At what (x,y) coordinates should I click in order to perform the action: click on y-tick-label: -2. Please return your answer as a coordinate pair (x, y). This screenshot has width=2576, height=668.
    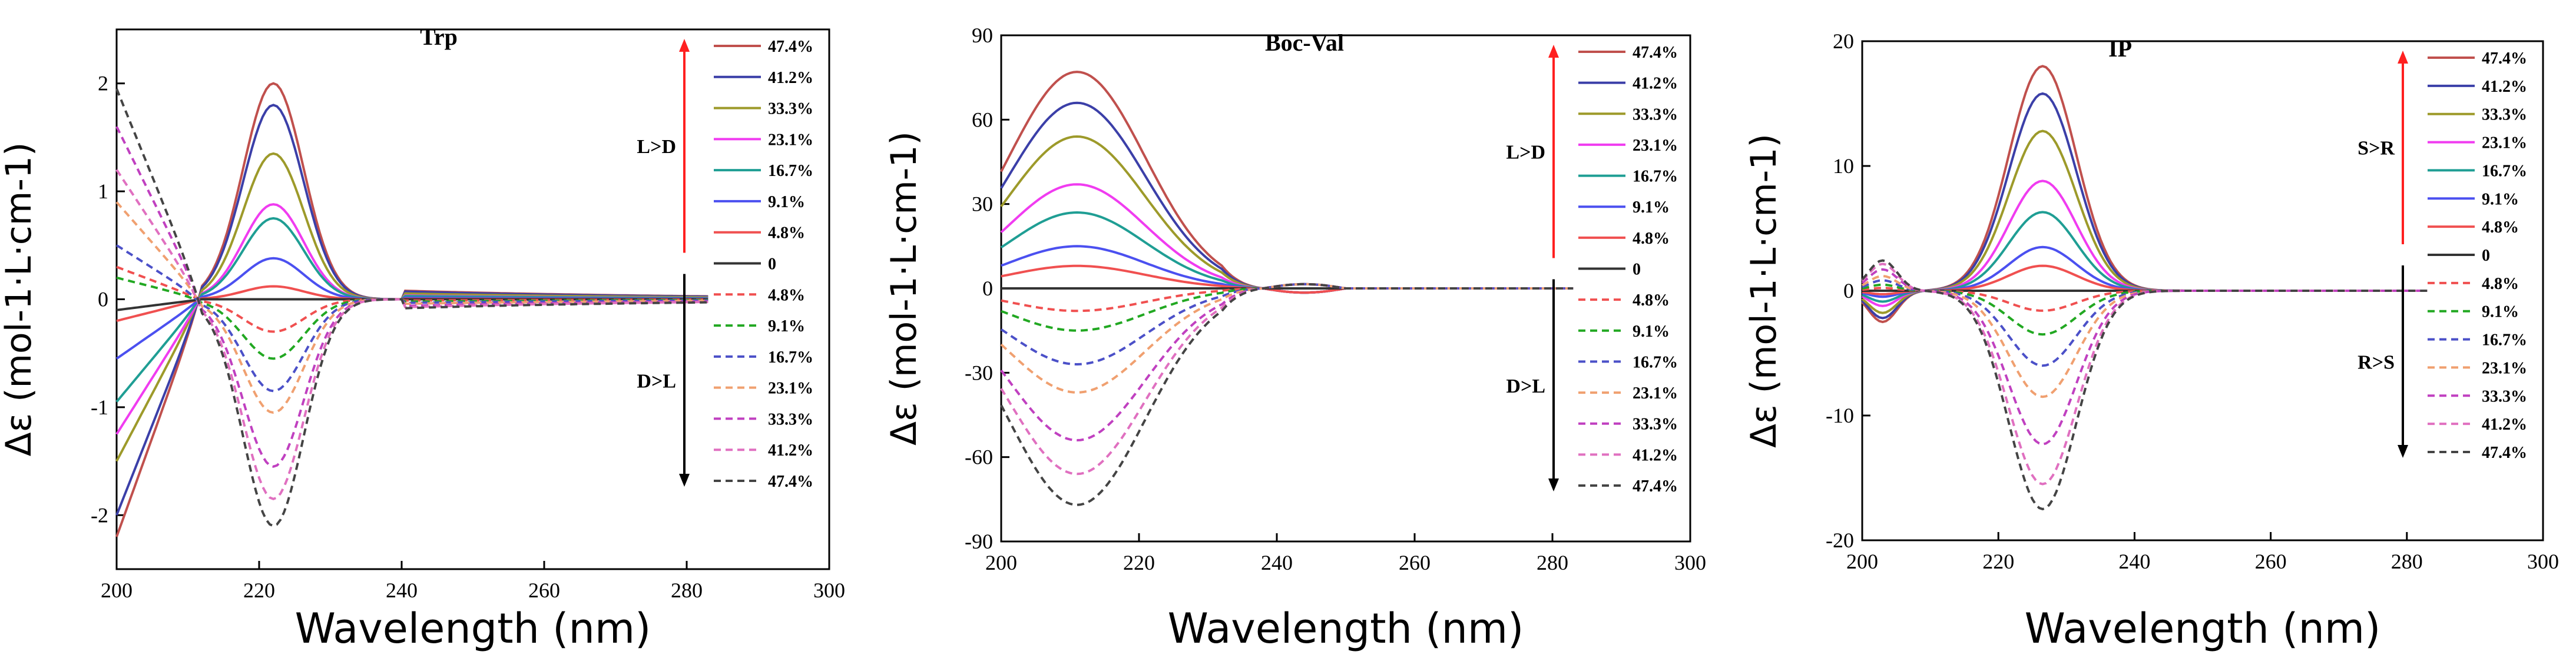
    Looking at the image, I should click on (99, 515).